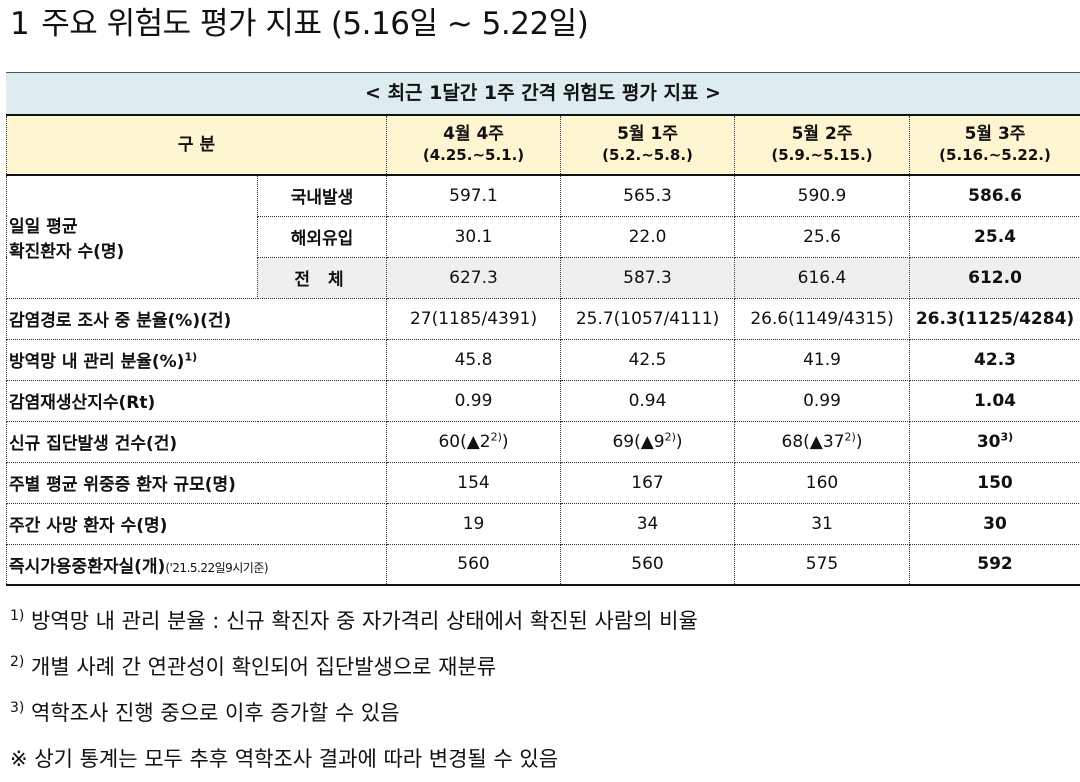 This screenshot has height=782, width=1080. Describe the element at coordinates (822, 134) in the screenshot. I see `week-label: 5월 2주` at that location.